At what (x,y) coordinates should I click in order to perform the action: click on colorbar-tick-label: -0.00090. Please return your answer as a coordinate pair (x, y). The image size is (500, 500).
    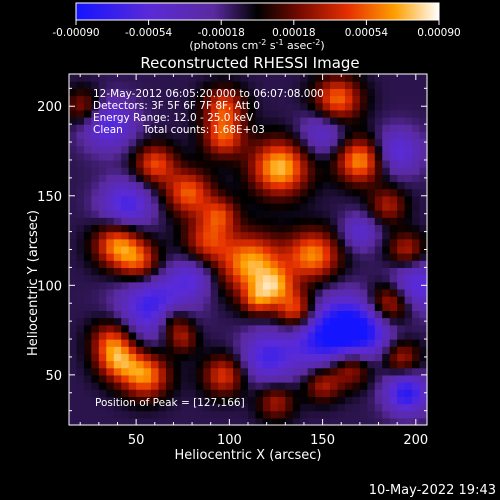
    Looking at the image, I should click on (75, 33).